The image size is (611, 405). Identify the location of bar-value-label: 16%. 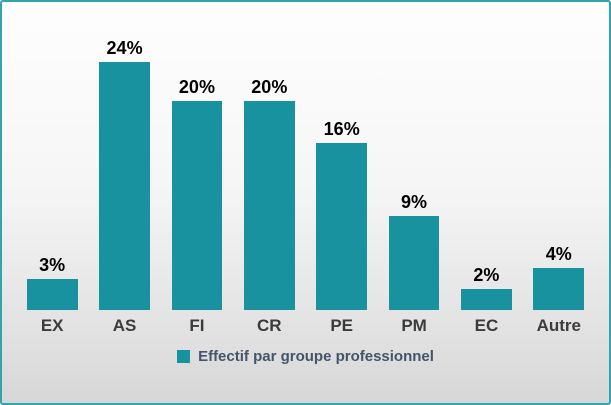
(341, 128).